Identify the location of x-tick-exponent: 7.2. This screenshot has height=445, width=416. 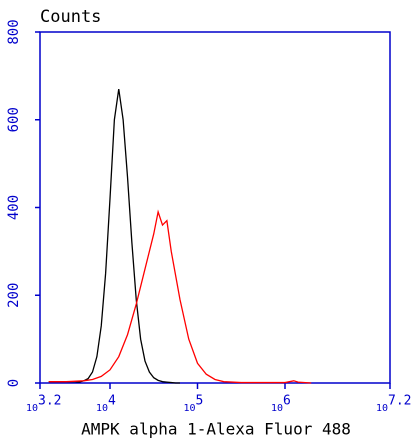
(399, 401).